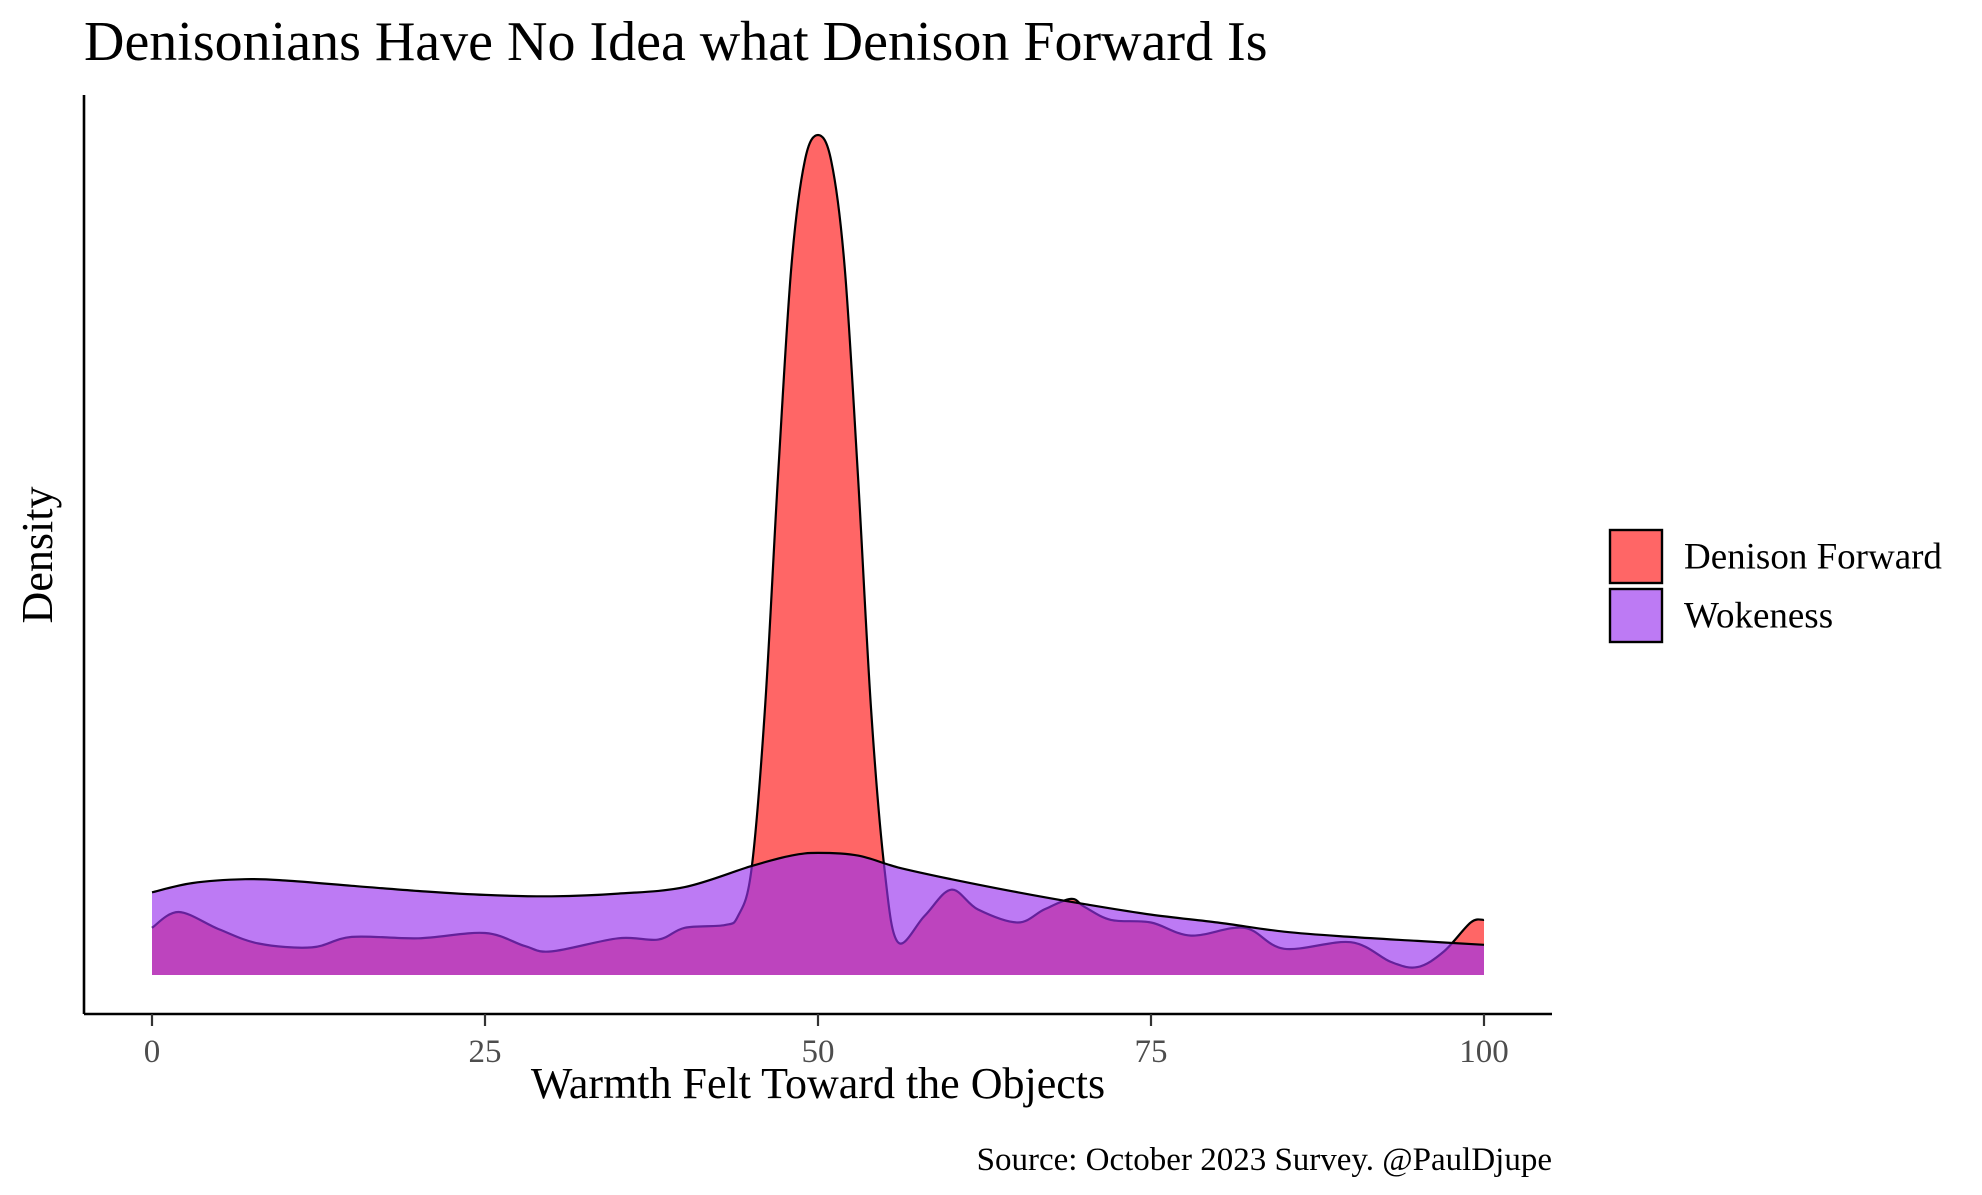 This screenshot has width=1982, height=1195. I want to click on legend-label-wokeness: Wokeness, so click(1758, 616).